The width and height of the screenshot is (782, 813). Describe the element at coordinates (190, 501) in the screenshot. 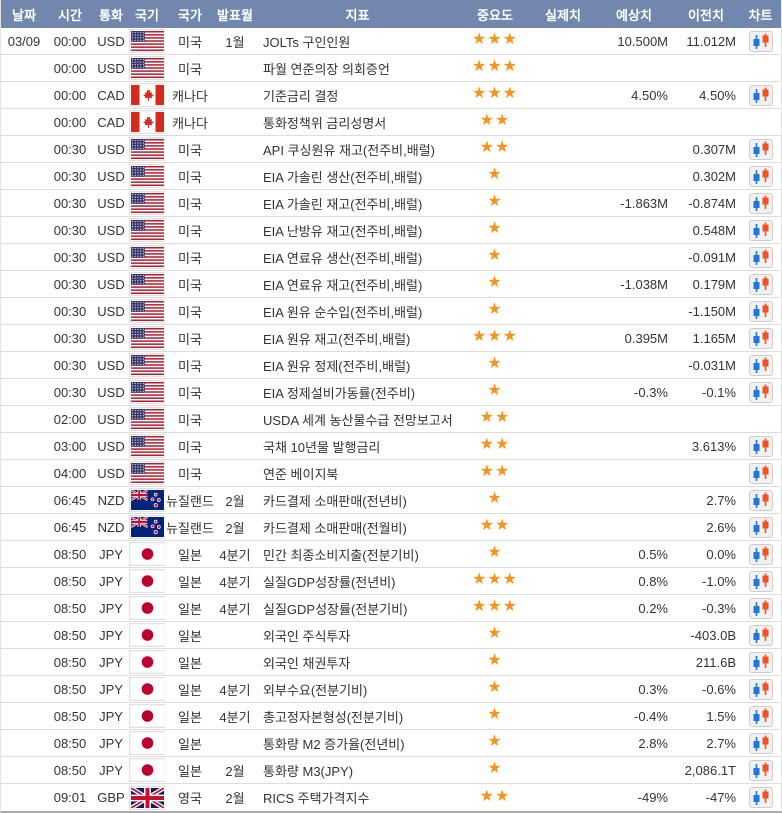

I see `country-cell: 뉴질랜드` at that location.